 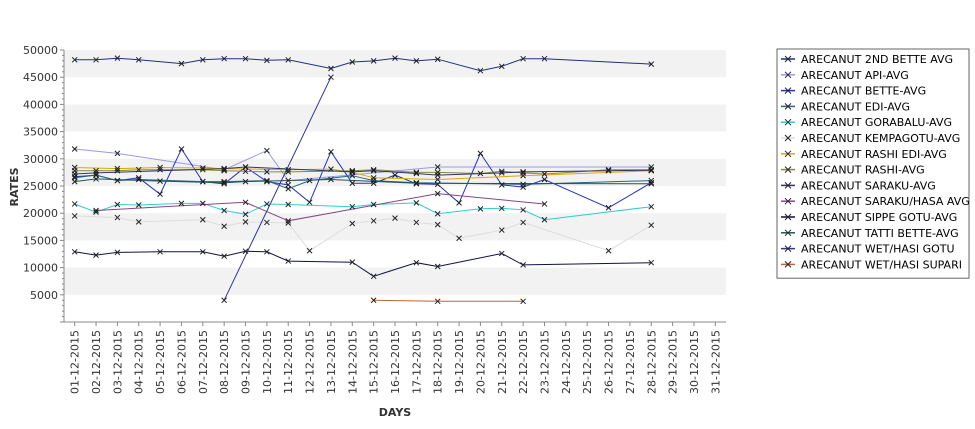 I want to click on legend-label: ARECANUT GORABALU-AVG, so click(x=876, y=122).